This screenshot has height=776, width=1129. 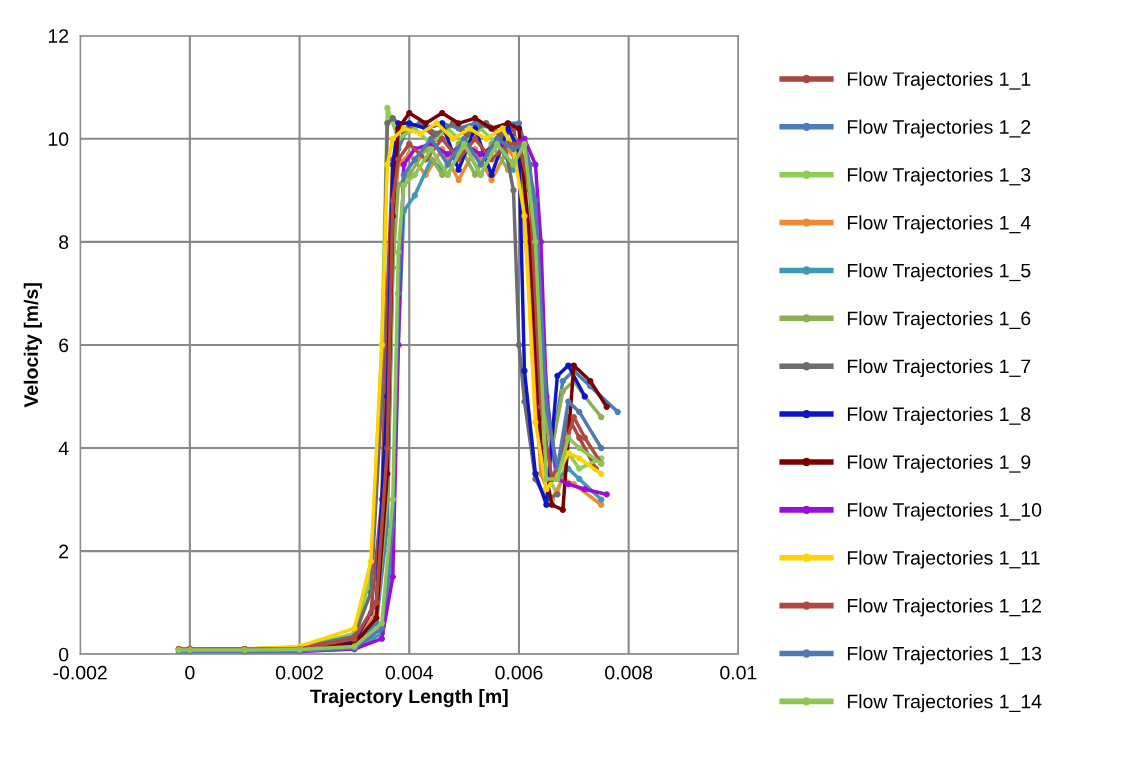 I want to click on legend-label: Flow Trajectories 1_2, so click(x=939, y=128).